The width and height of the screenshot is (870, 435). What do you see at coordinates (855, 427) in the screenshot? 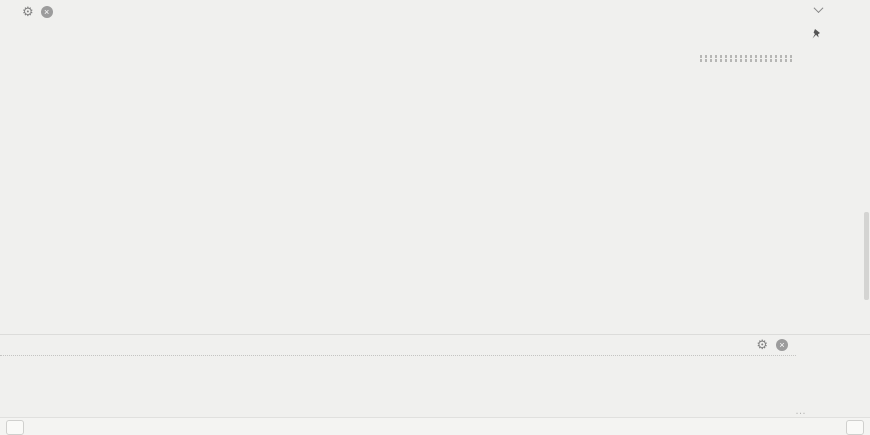
I see `scroll-right-button` at bounding box center [855, 427].